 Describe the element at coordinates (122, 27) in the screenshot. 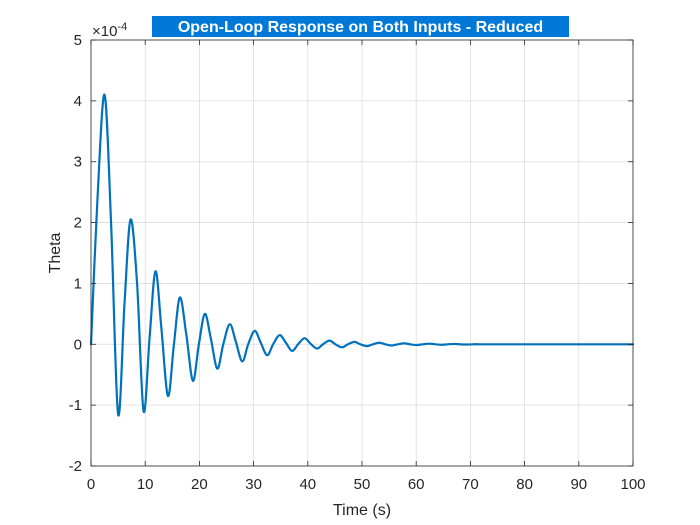

I see `y-exponent-power: -4` at that location.